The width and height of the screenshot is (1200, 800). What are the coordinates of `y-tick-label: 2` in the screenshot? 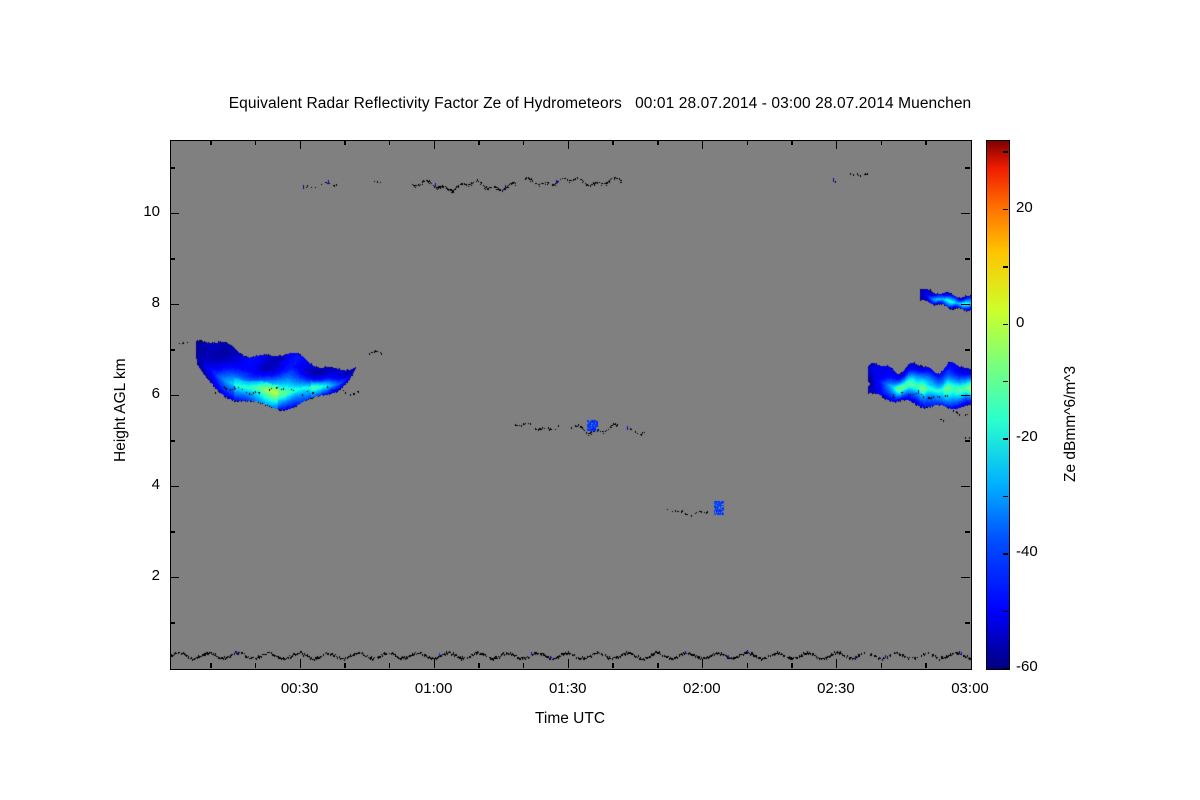 It's located at (155, 575).